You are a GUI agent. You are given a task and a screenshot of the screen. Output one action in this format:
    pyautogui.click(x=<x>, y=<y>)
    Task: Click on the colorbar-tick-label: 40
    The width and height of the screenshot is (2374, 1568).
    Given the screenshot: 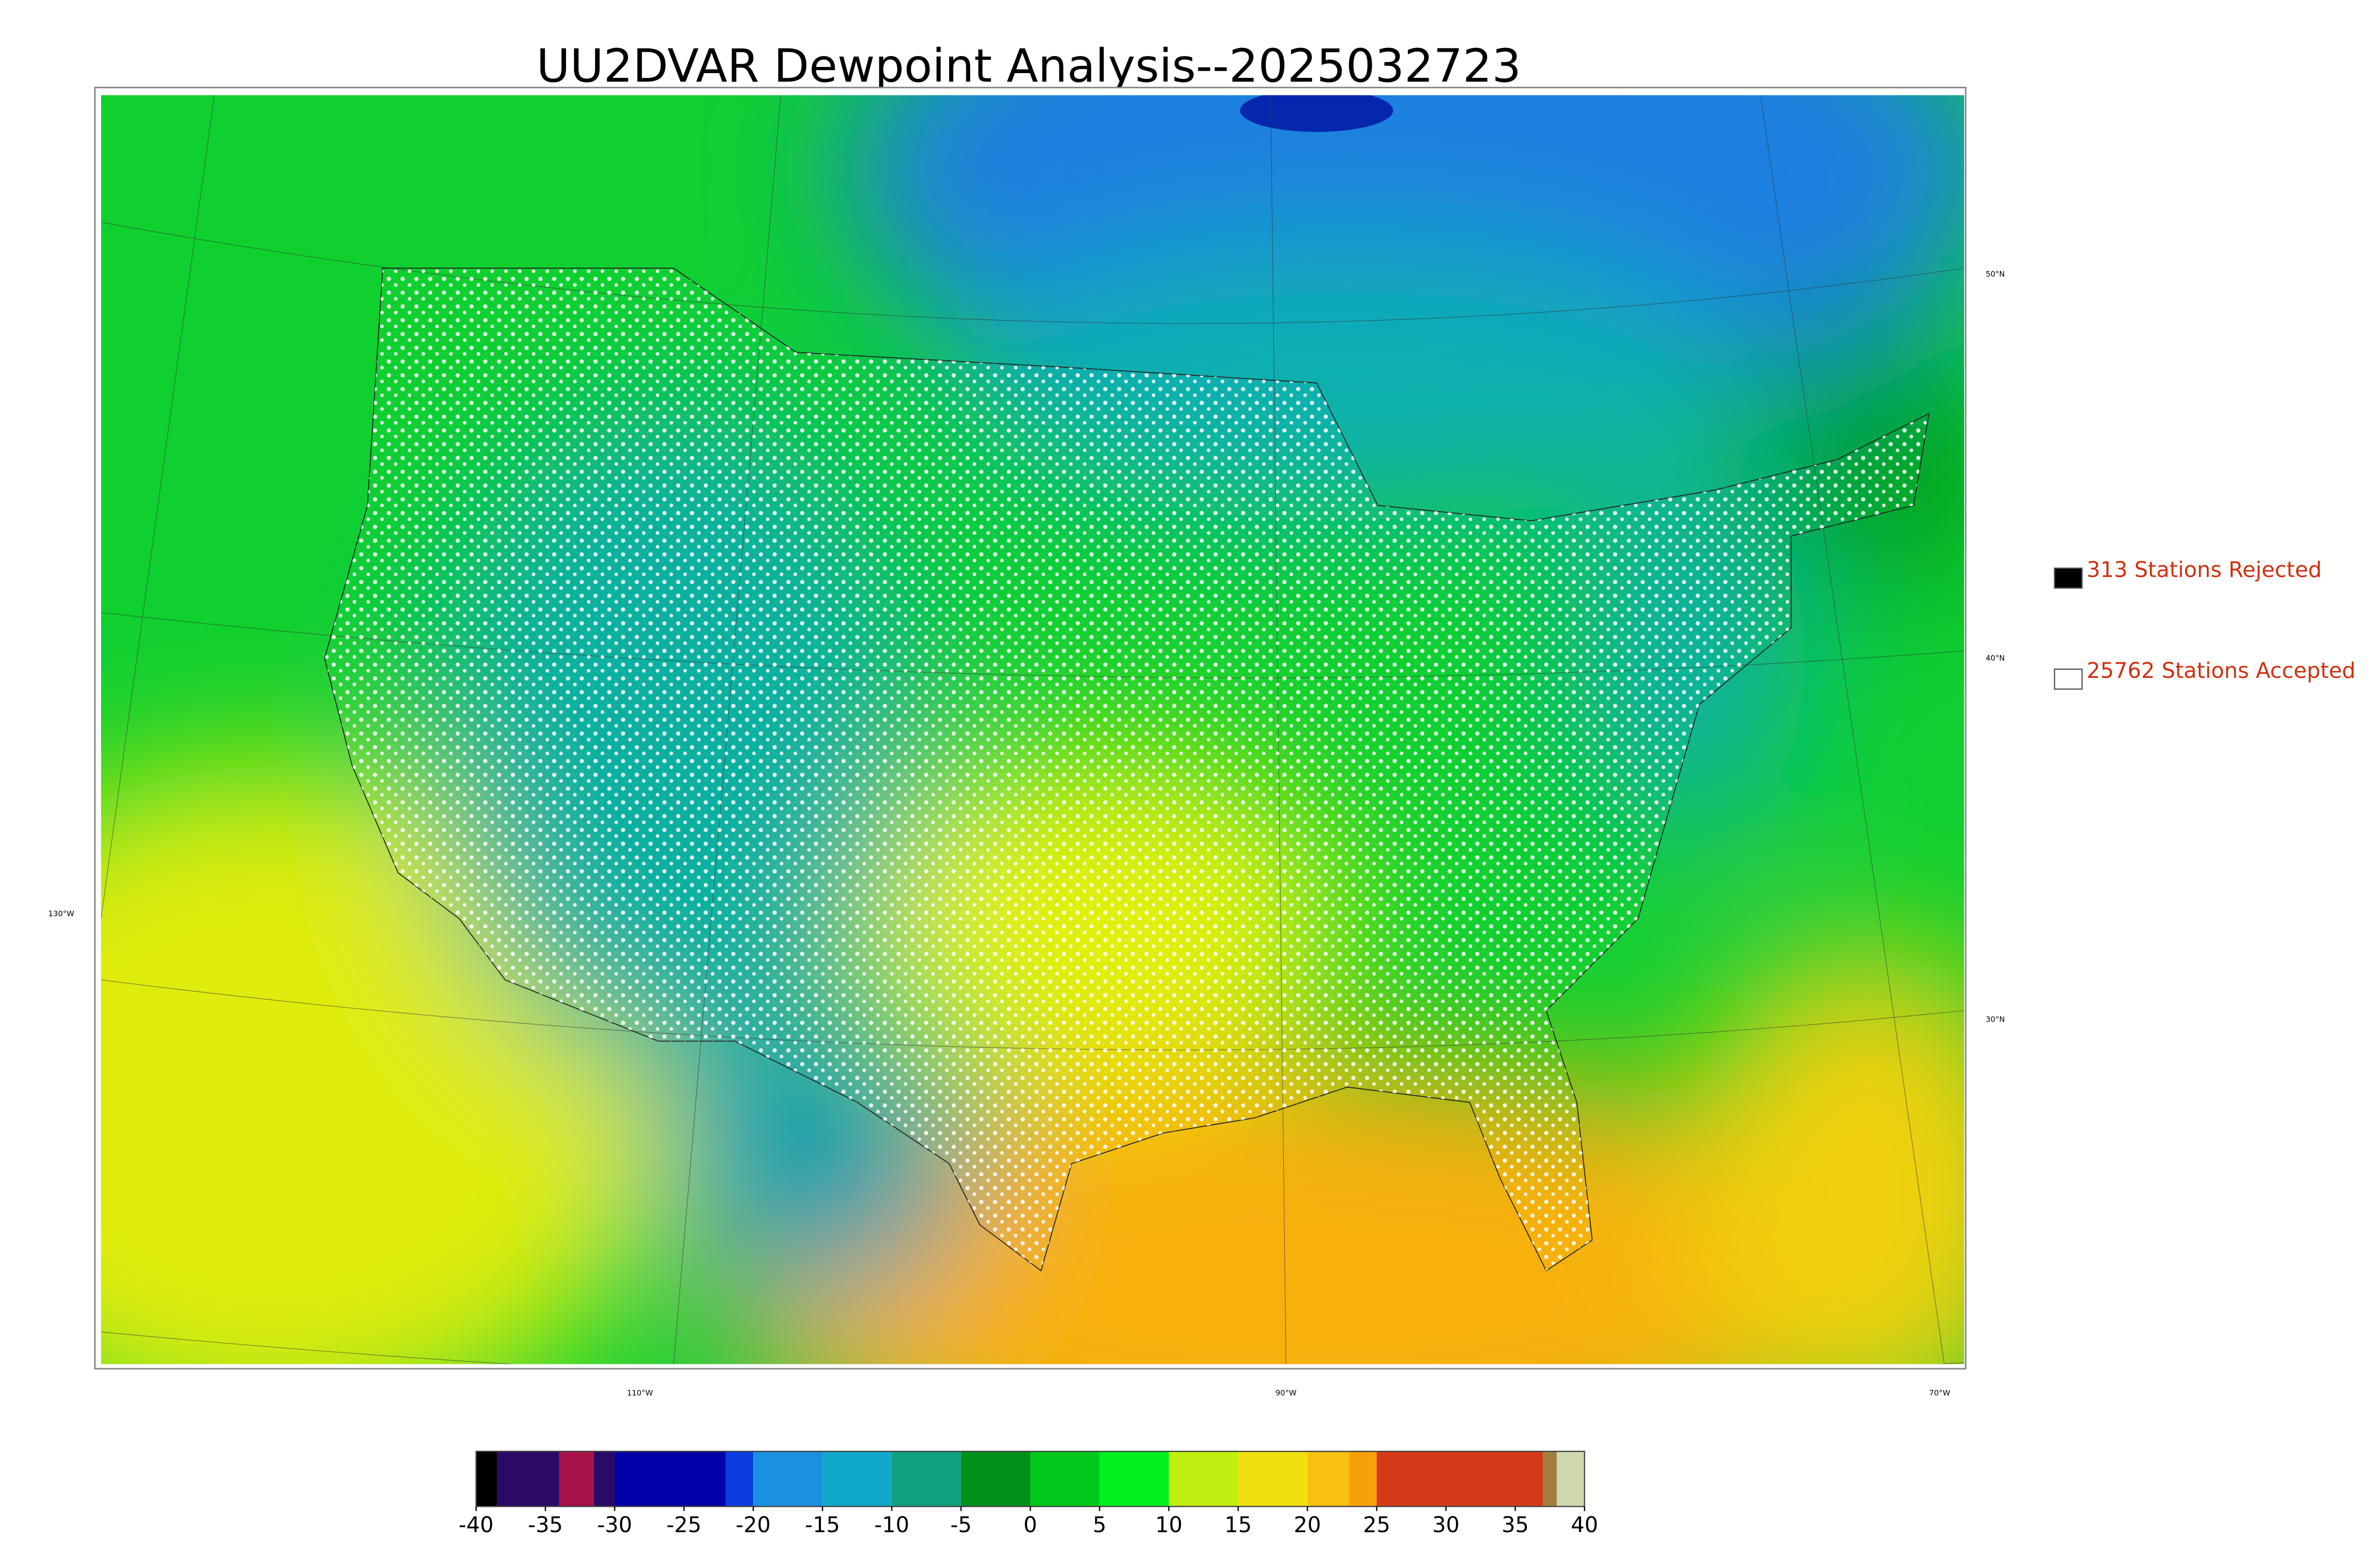 What is the action you would take?
    pyautogui.click(x=1584, y=1525)
    